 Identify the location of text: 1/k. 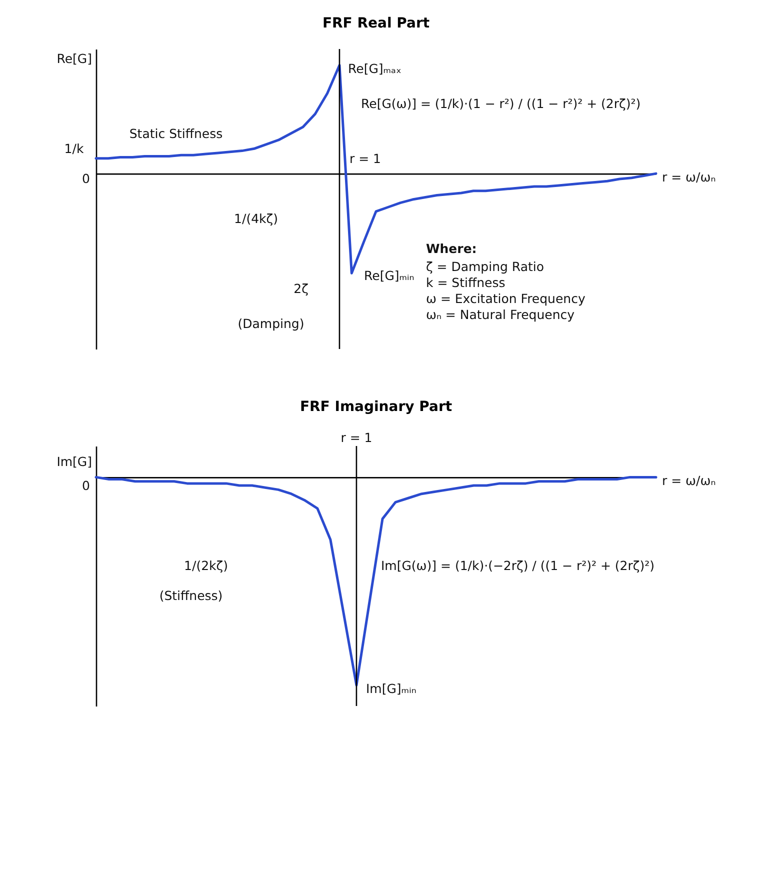
(74, 148).